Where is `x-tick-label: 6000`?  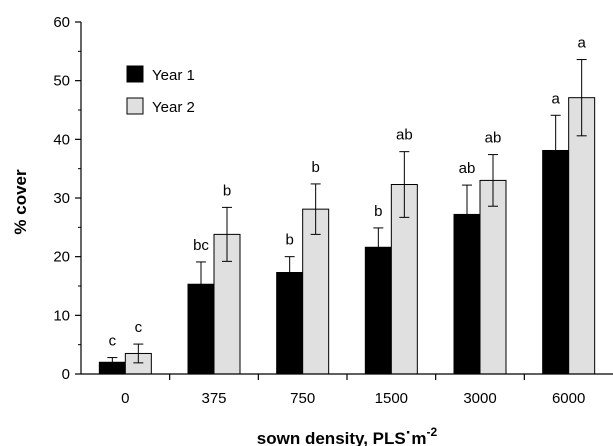
x-tick-label: 6000 is located at coordinates (568, 398).